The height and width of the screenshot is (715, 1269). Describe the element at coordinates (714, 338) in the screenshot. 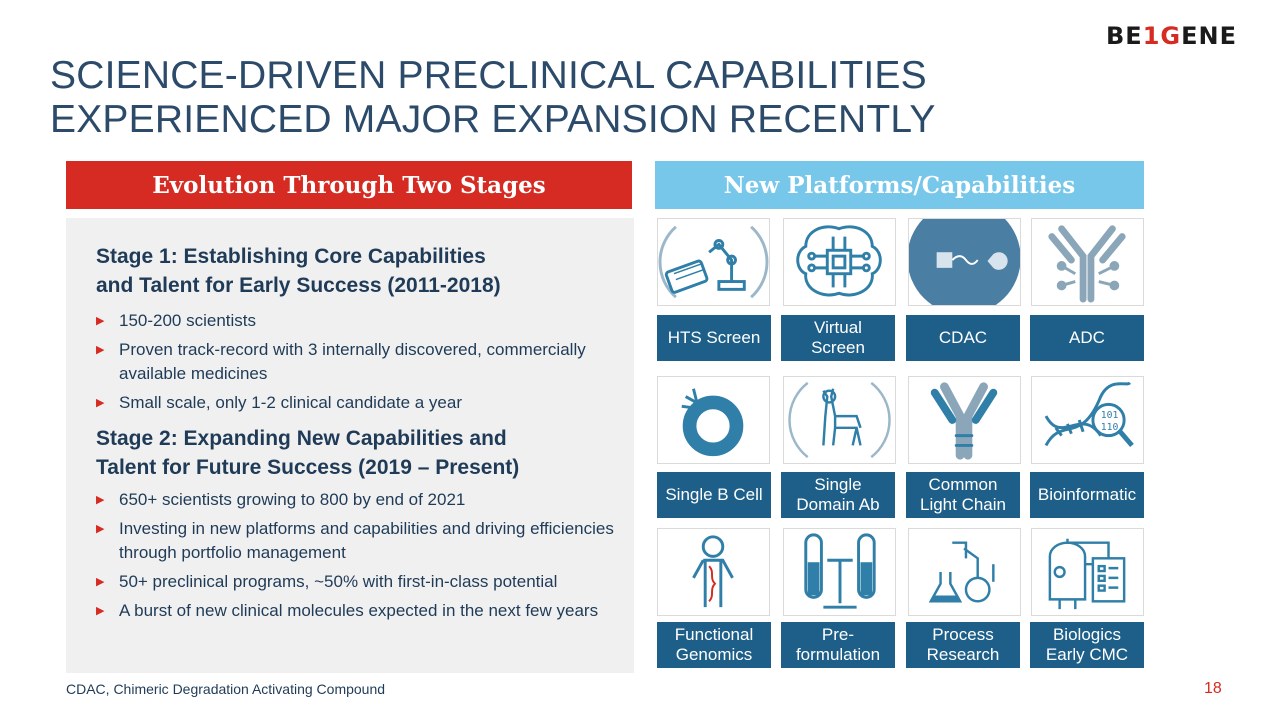

I see `tile-hts-screen: HTS Screen` at that location.